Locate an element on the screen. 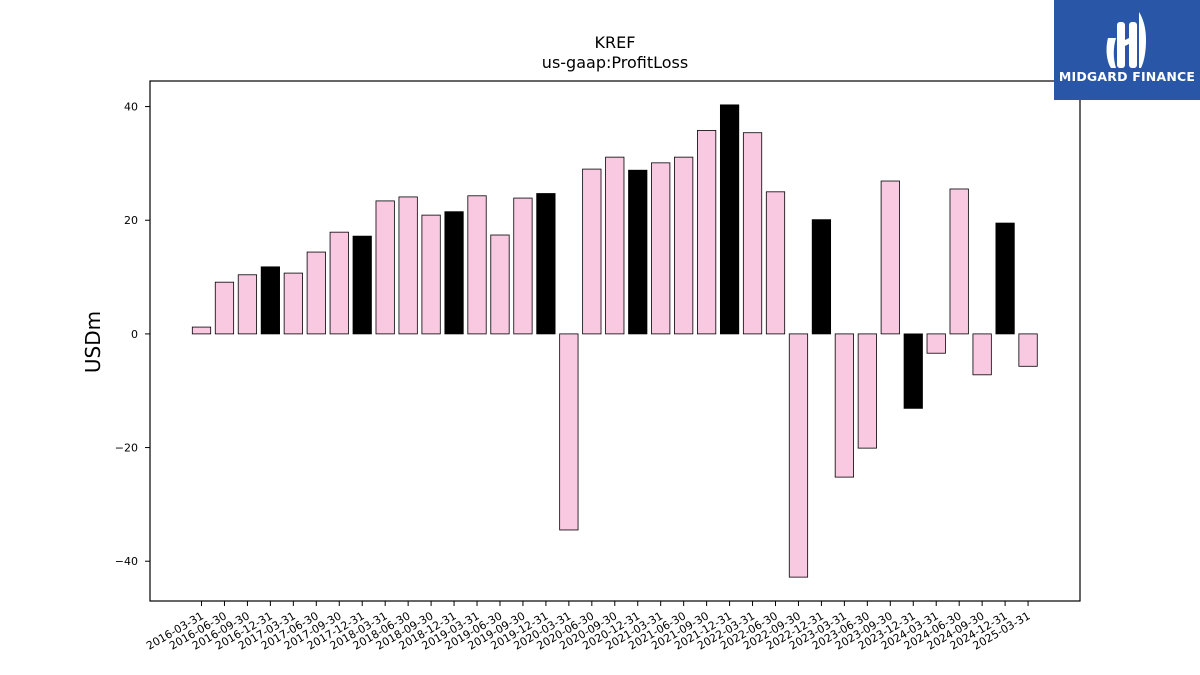 This screenshot has width=1200, height=675. logo-text: MIDGARD FINANCE is located at coordinates (1127, 76).